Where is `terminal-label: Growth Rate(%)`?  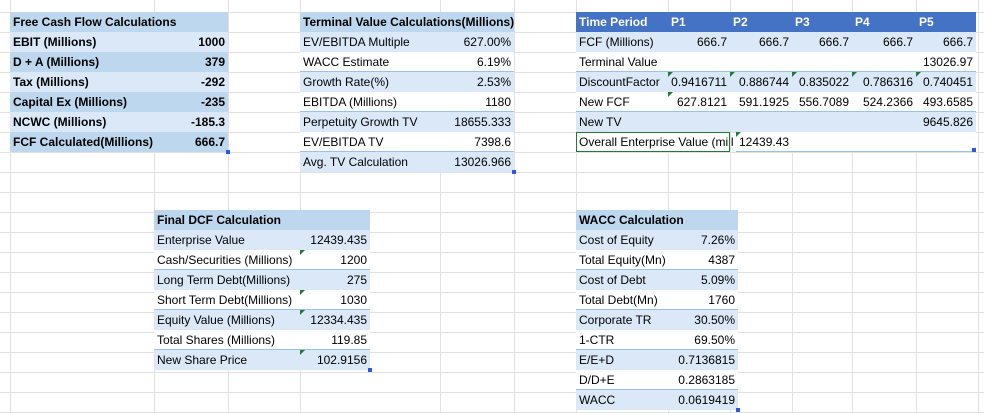
terminal-label: Growth Rate(%) is located at coordinates (370, 82).